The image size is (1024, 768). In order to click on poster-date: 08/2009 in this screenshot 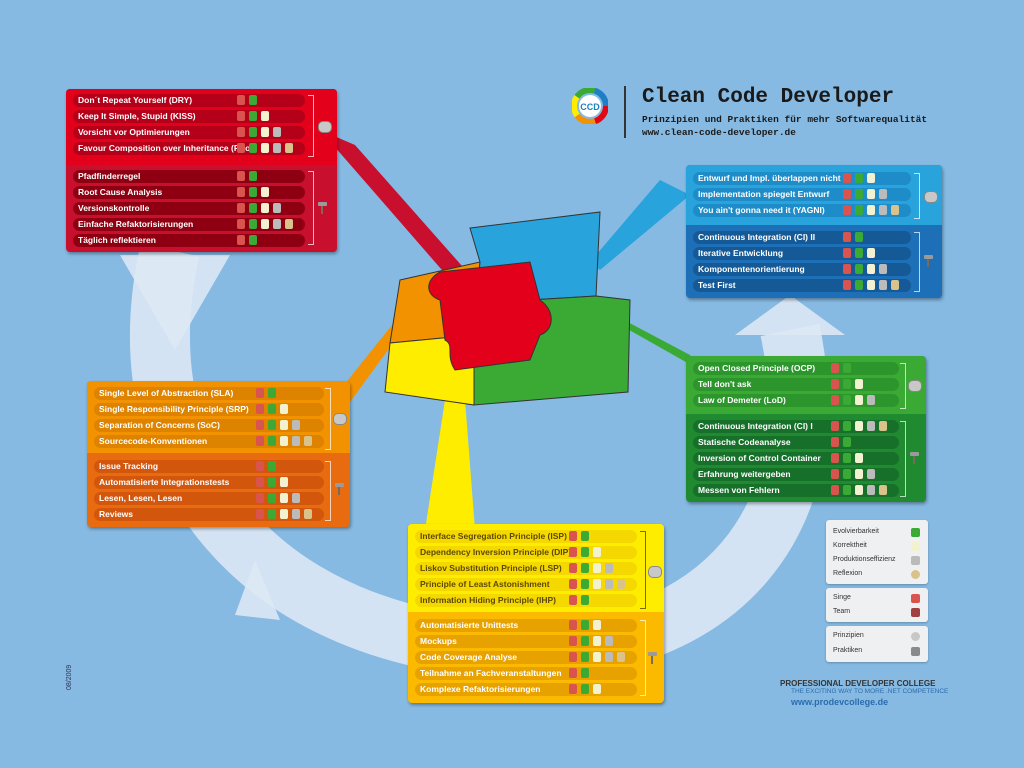, I will do `click(69, 677)`.